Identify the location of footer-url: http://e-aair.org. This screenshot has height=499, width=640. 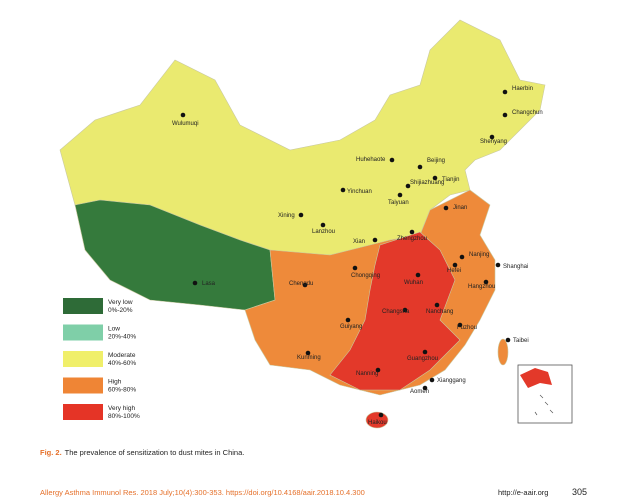
(523, 492).